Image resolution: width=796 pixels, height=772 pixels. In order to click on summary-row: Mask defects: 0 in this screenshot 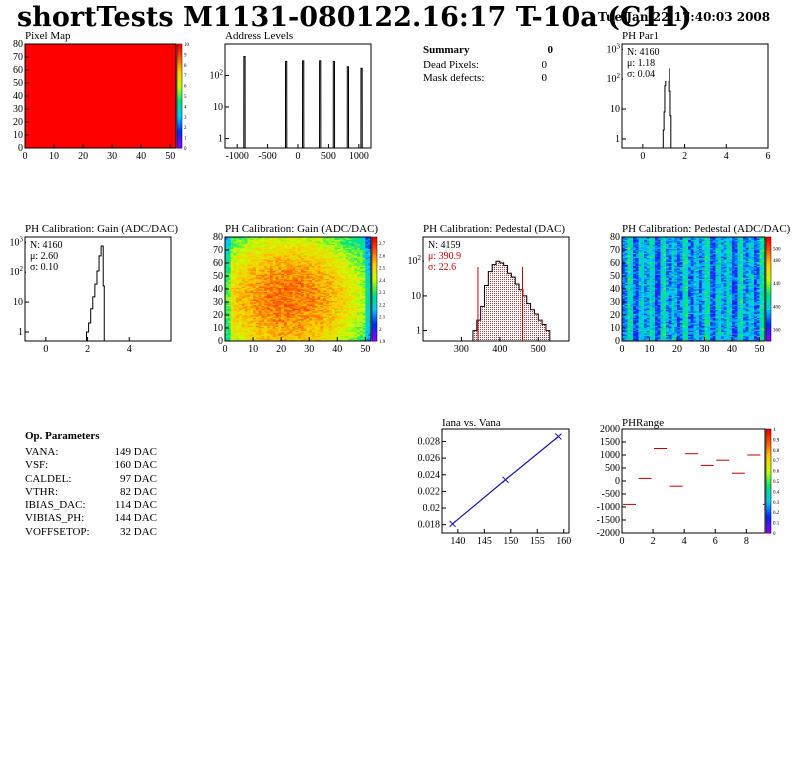, I will do `click(488, 78)`.